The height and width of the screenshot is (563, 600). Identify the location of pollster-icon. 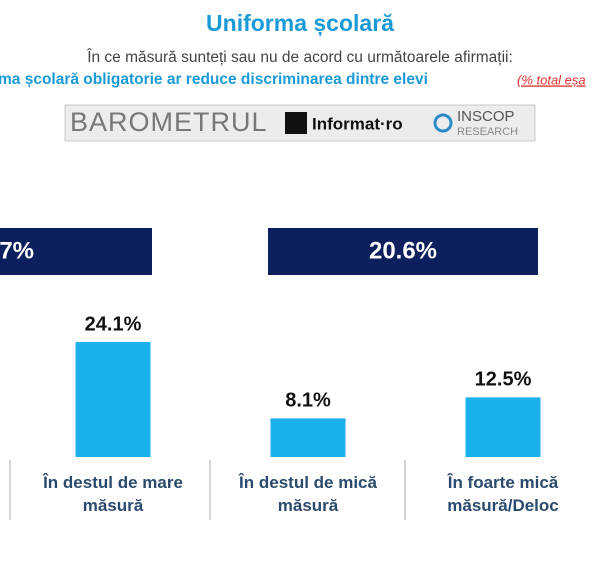
(443, 123).